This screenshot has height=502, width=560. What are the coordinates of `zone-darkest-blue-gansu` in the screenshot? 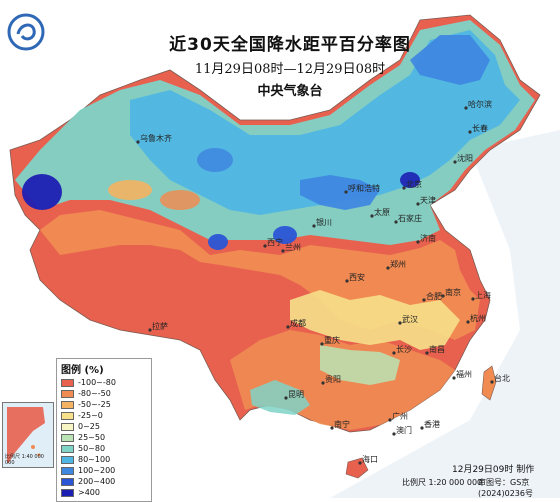 It's located at (285, 235).